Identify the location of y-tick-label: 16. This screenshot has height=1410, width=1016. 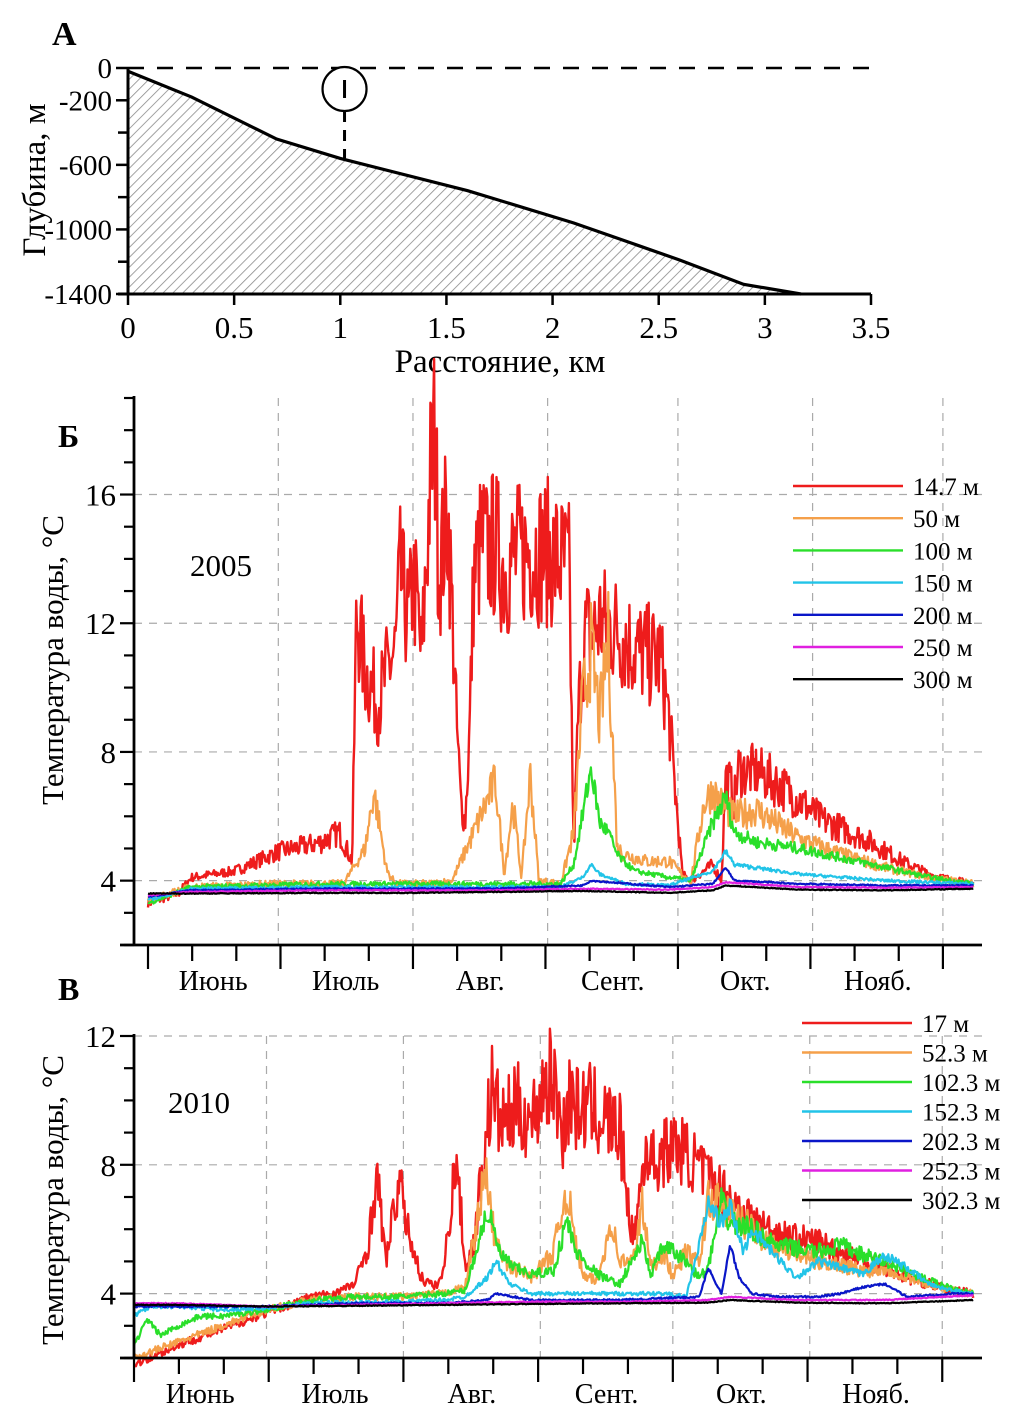
(100, 495).